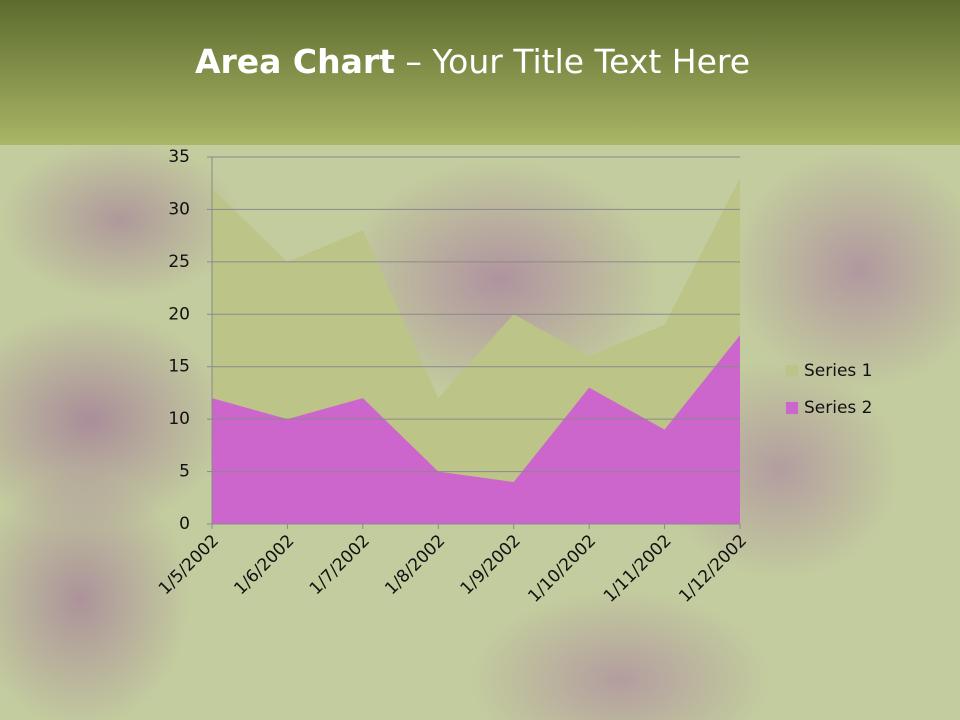 The width and height of the screenshot is (960, 720). What do you see at coordinates (562, 569) in the screenshot?
I see `x-tick-label: 1/10/2002` at bounding box center [562, 569].